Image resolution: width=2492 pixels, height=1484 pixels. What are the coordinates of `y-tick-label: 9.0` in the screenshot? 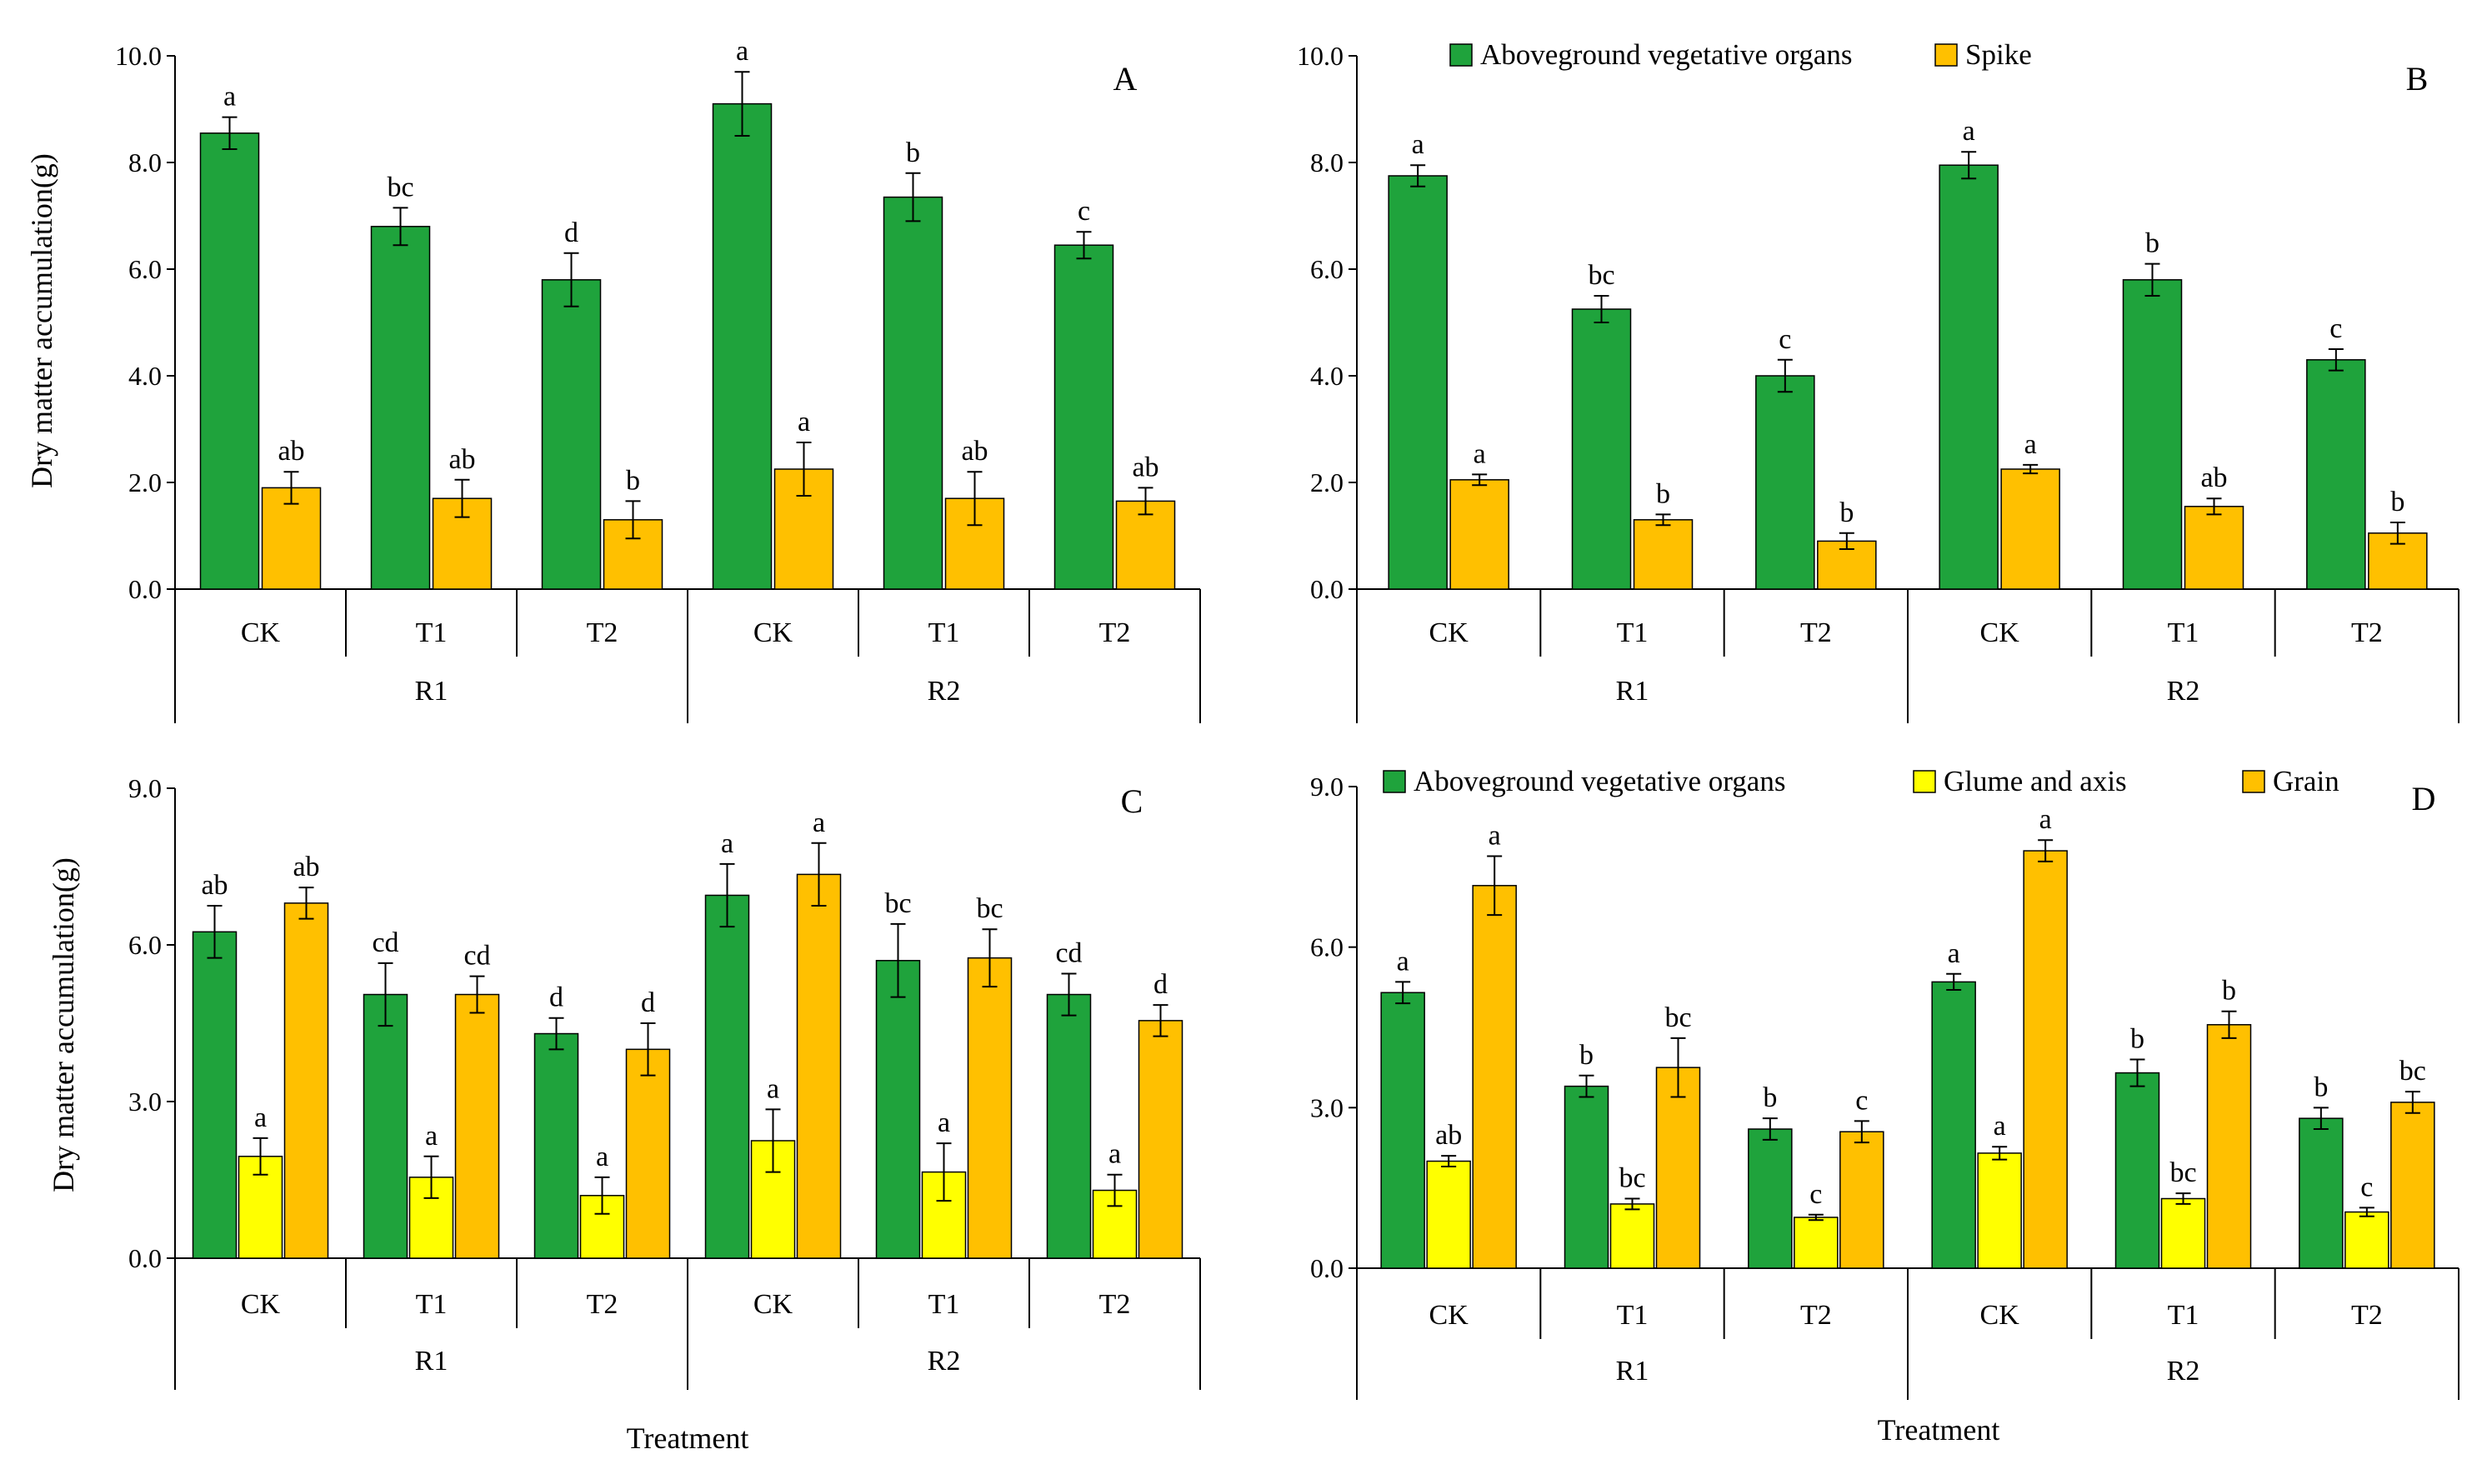 It's located at (1327, 787).